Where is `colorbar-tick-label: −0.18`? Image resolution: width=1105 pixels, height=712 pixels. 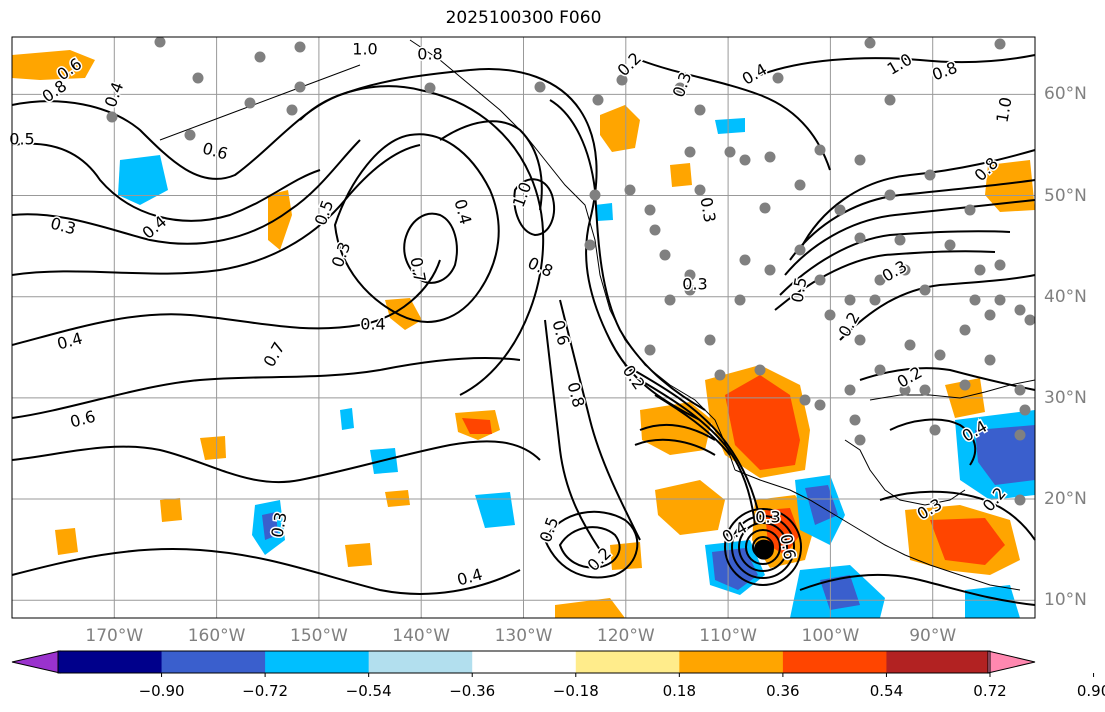
colorbar-tick-label: −0.18 is located at coordinates (575, 691).